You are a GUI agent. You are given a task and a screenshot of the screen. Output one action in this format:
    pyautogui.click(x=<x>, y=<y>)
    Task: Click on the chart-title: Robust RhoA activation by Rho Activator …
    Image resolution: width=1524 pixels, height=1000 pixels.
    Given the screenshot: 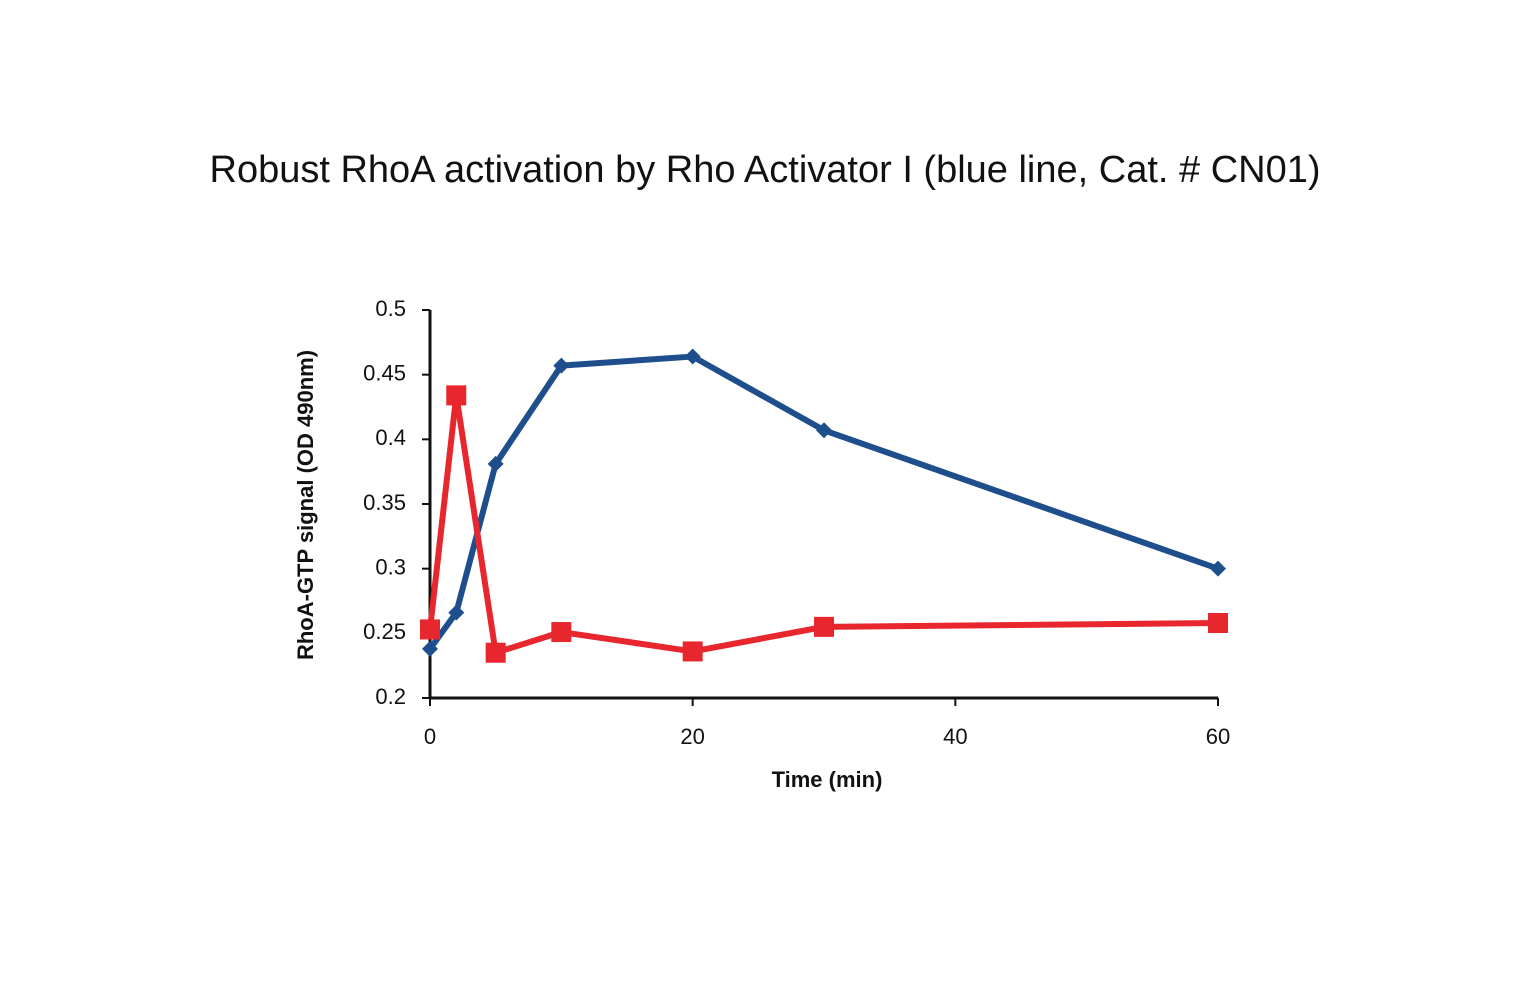 What is the action you would take?
    pyautogui.click(x=765, y=170)
    